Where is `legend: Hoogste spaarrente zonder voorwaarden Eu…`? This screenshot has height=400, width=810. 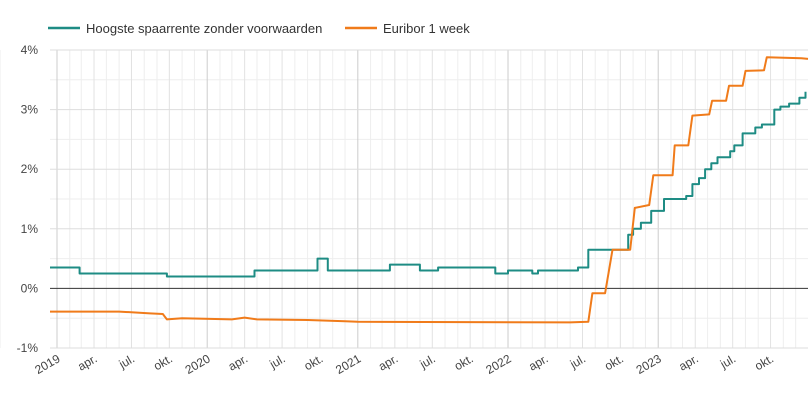
legend: Hoogste spaarrente zonder voorwaarden Eu… is located at coordinates (259, 28).